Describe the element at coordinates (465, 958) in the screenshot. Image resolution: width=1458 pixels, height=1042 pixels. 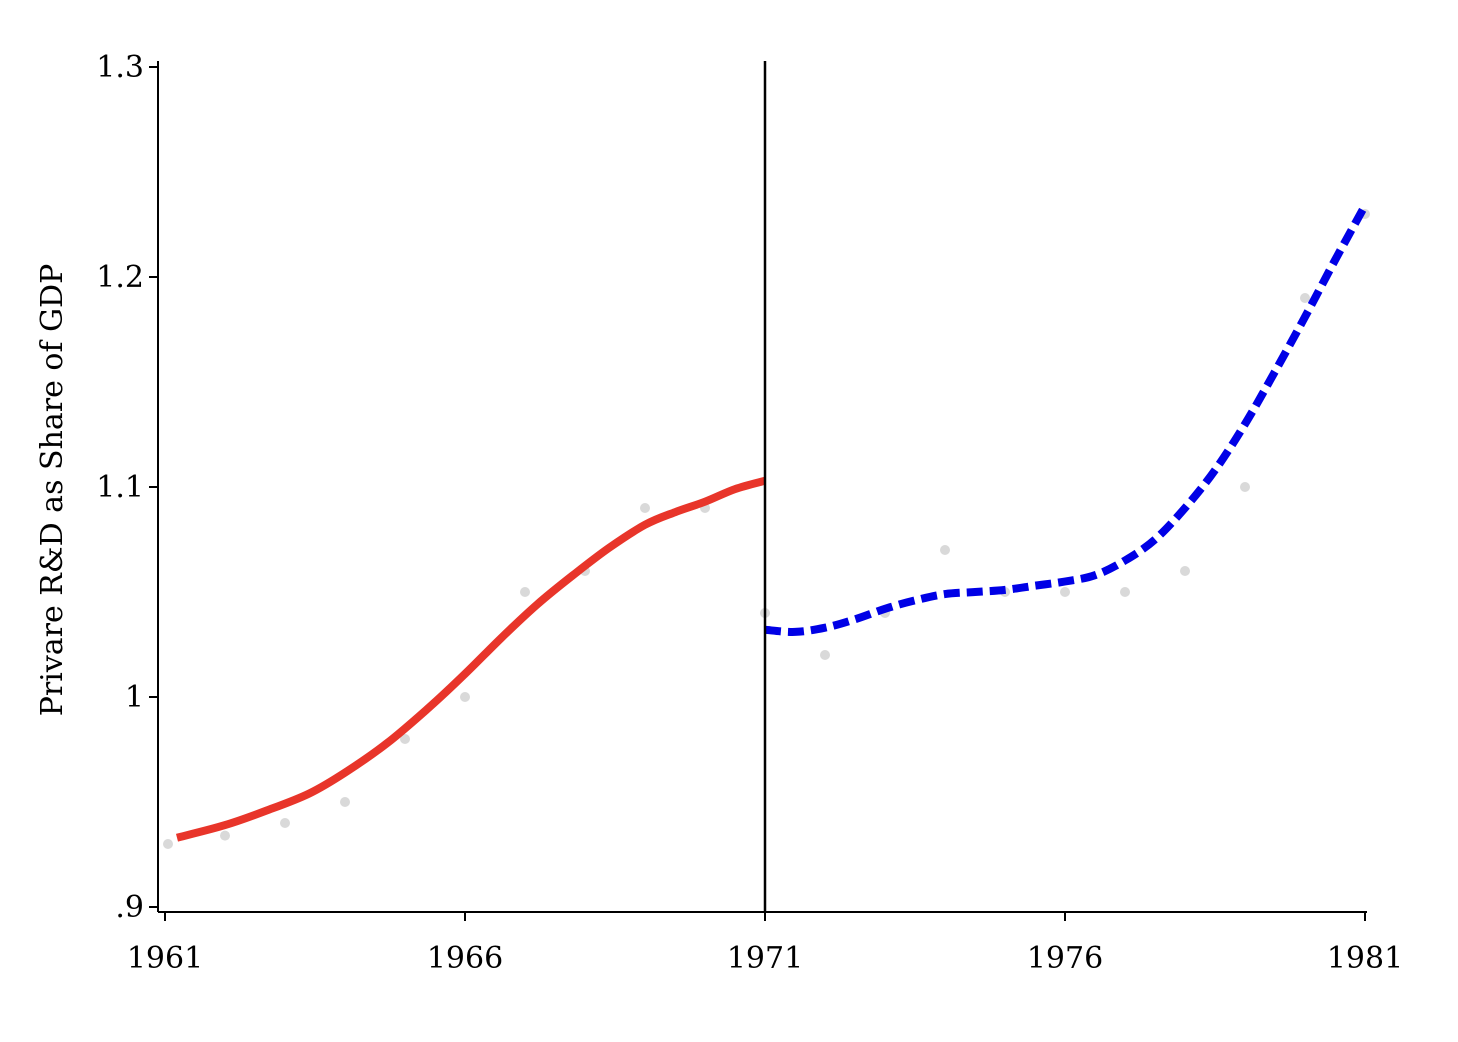
I see `x-tick-label-1: 1966` at that location.